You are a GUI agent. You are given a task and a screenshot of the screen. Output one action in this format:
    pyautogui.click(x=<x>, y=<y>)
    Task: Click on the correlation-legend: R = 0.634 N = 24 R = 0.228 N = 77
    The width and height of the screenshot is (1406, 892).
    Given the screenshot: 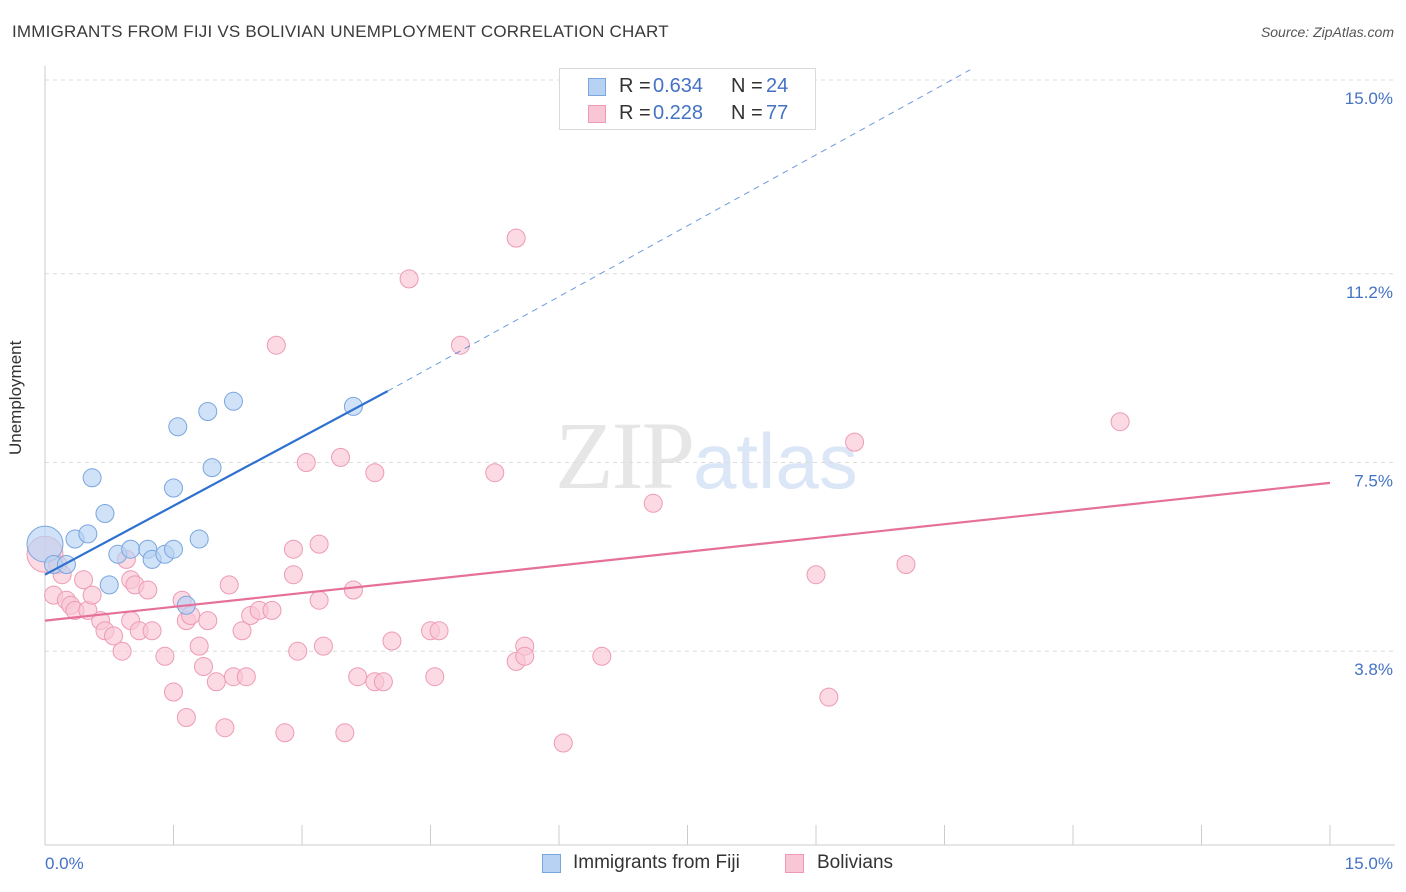 What is the action you would take?
    pyautogui.click(x=687, y=99)
    